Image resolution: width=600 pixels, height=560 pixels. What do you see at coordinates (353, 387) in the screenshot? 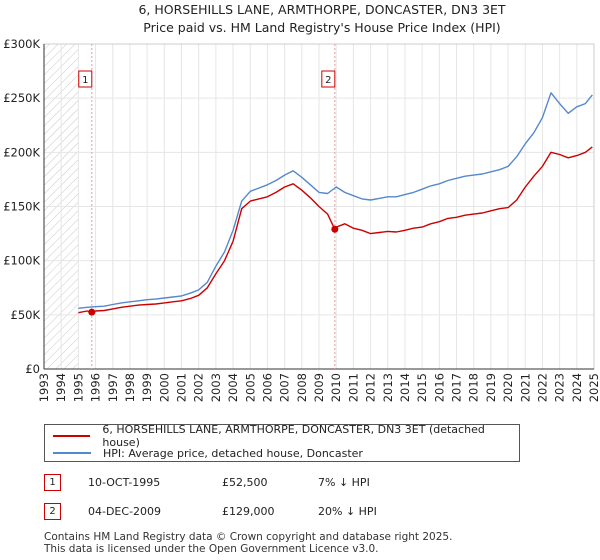
I see `x-tick-label: 2011` at bounding box center [353, 387].